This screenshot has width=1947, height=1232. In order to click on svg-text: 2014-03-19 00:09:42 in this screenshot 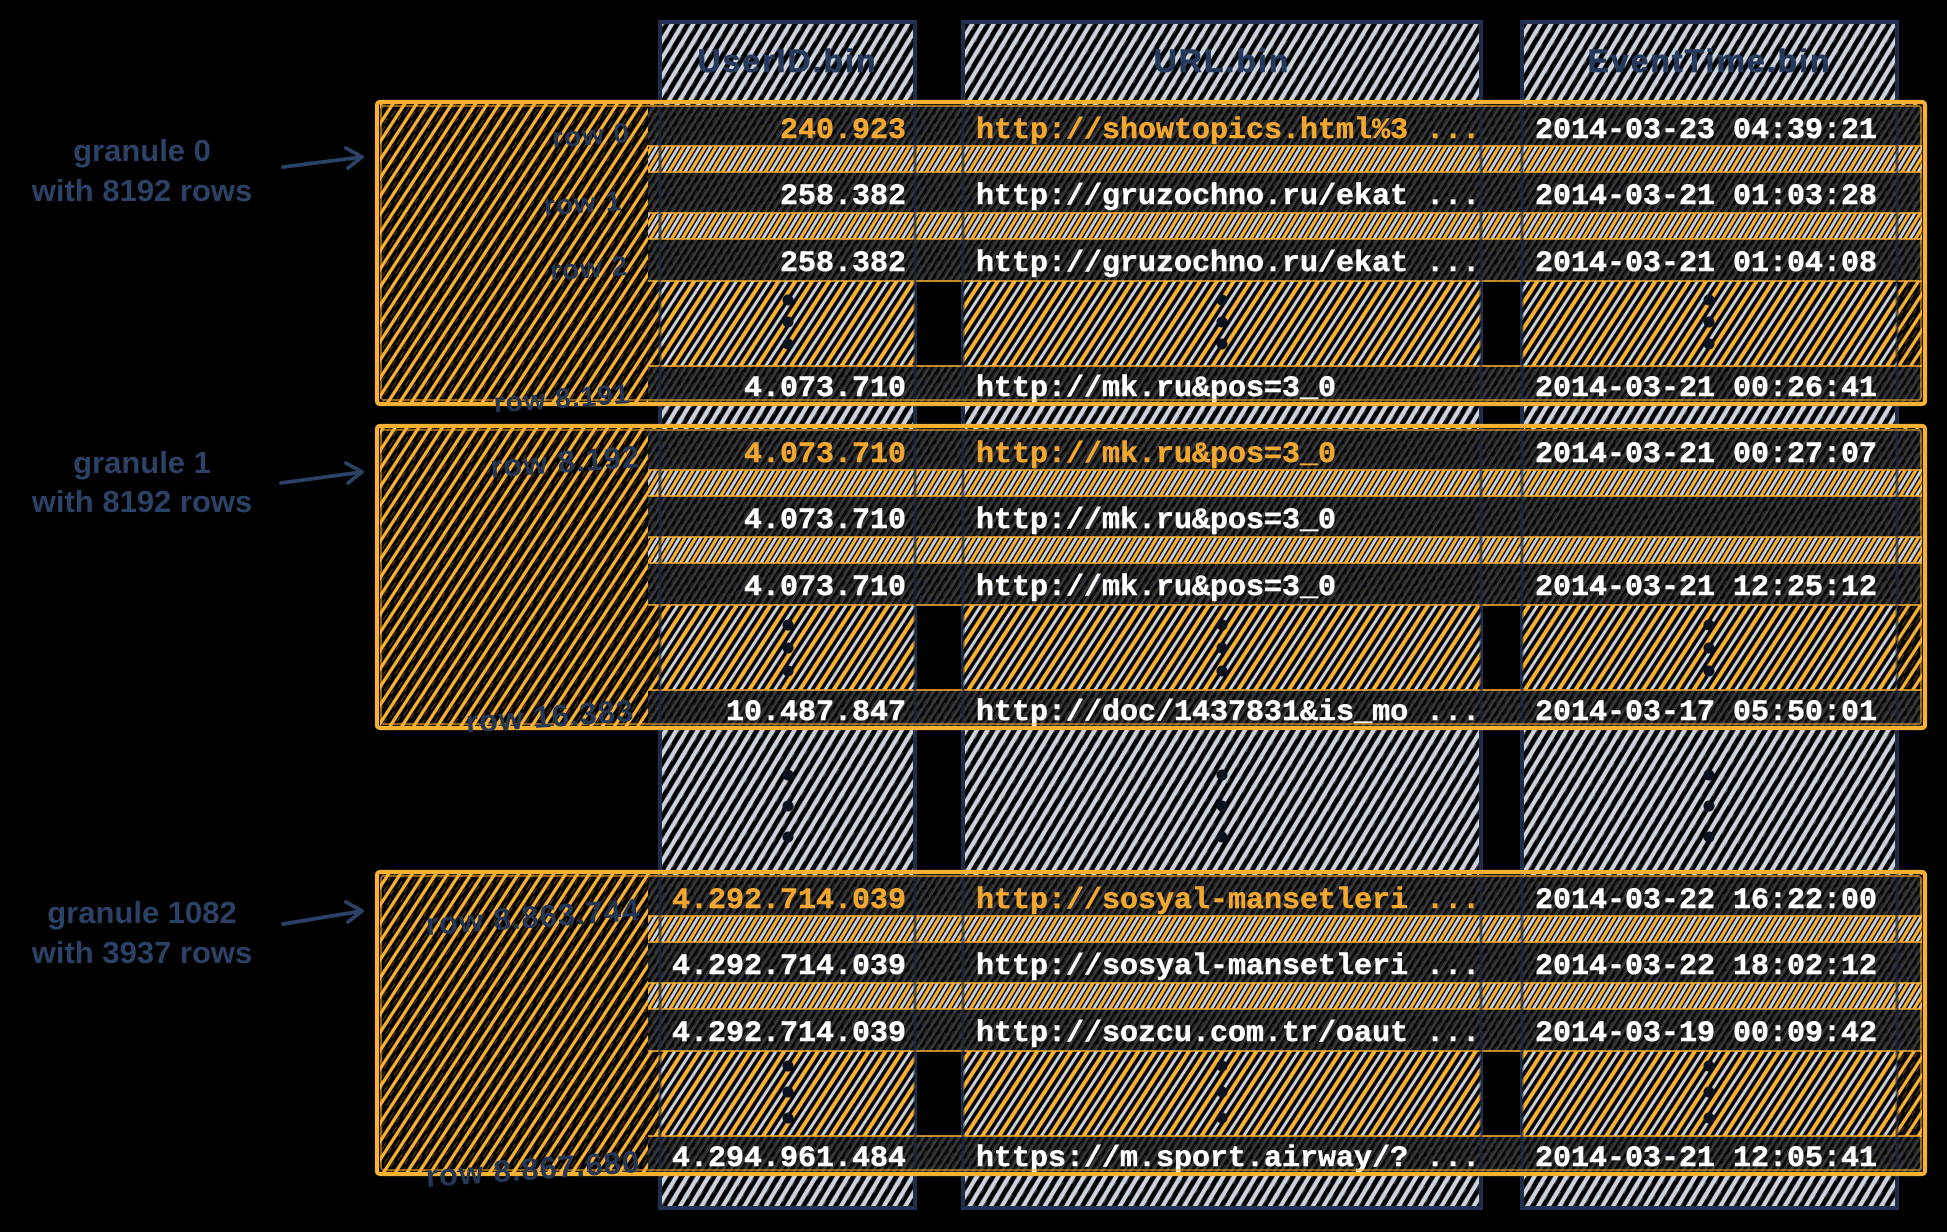, I will do `click(1706, 1034)`.